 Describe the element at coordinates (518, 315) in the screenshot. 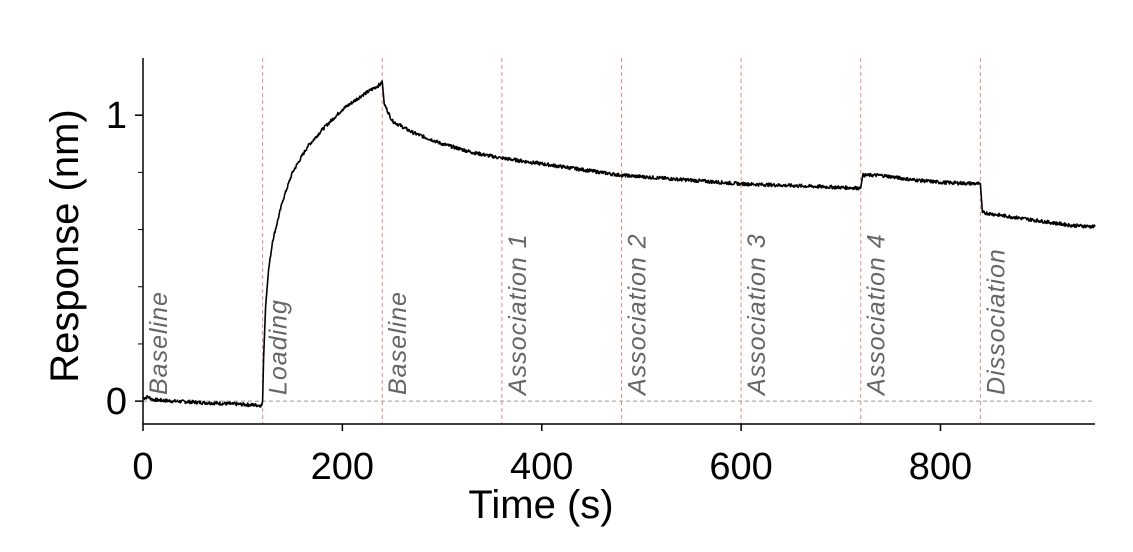

I see `step-label-4: Association 1` at that location.